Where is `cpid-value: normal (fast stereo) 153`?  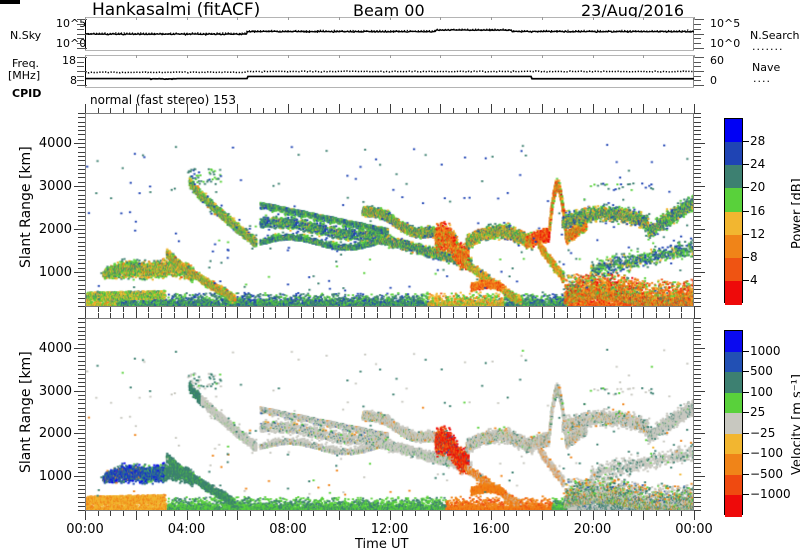
cpid-value: normal (fast stereo) 153 is located at coordinates (163, 100).